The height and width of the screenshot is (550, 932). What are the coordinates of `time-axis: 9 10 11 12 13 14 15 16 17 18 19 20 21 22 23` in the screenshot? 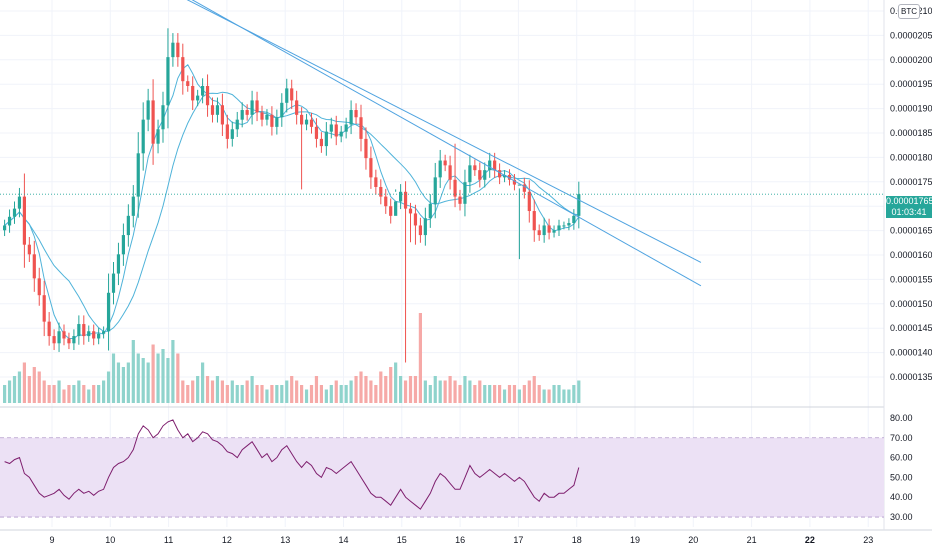 It's located at (461, 540).